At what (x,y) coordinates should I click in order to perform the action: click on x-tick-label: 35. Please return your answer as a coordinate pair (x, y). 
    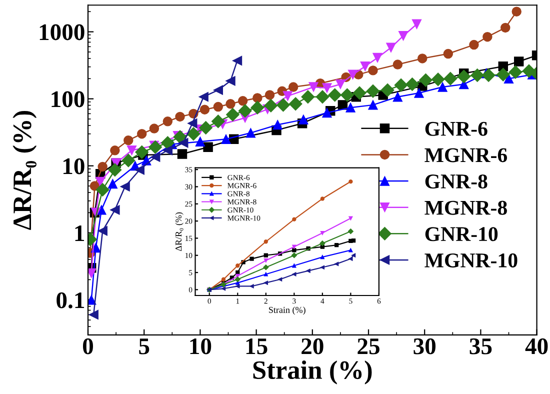
    Looking at the image, I should click on (481, 346).